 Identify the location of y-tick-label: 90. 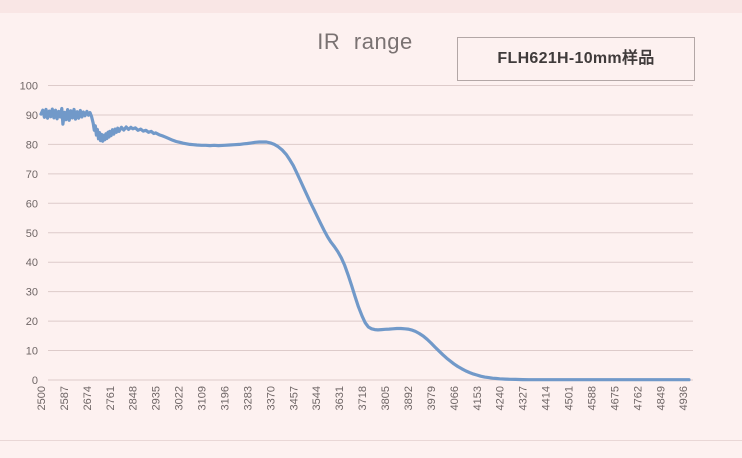
(32, 116).